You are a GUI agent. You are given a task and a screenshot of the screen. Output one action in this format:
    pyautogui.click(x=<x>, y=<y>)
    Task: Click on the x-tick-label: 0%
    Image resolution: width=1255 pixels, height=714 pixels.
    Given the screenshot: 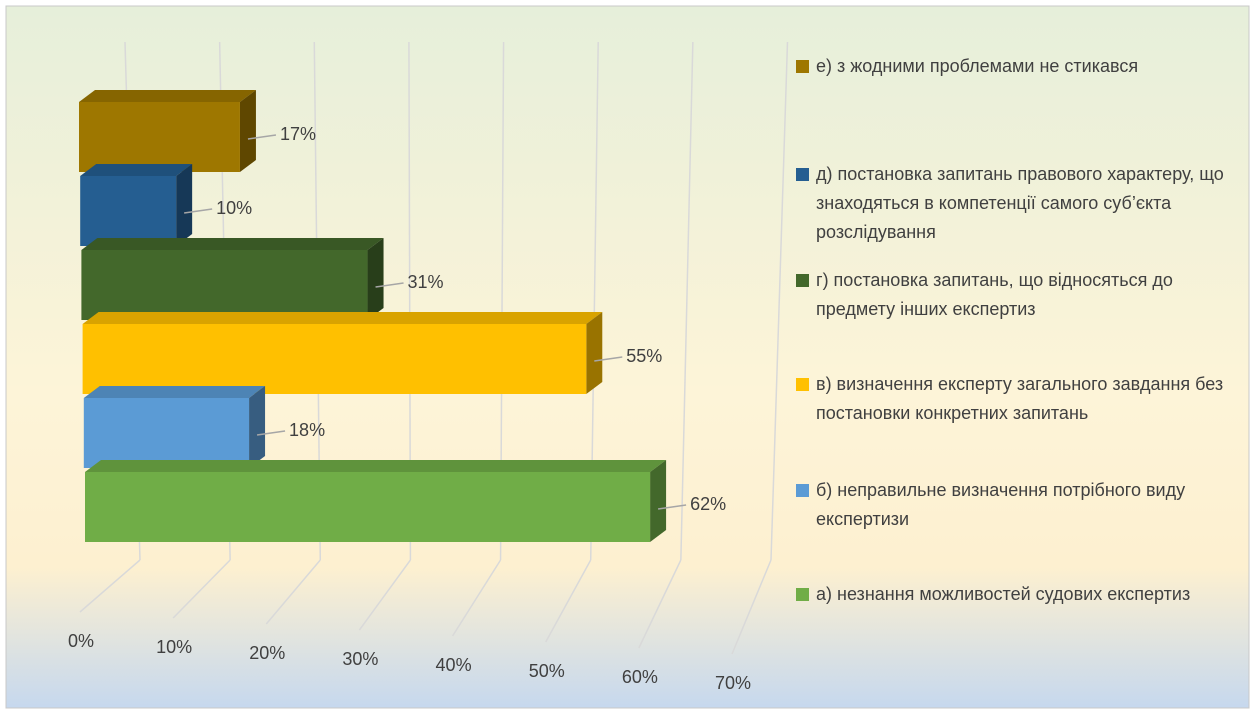 What is the action you would take?
    pyautogui.click(x=81, y=641)
    